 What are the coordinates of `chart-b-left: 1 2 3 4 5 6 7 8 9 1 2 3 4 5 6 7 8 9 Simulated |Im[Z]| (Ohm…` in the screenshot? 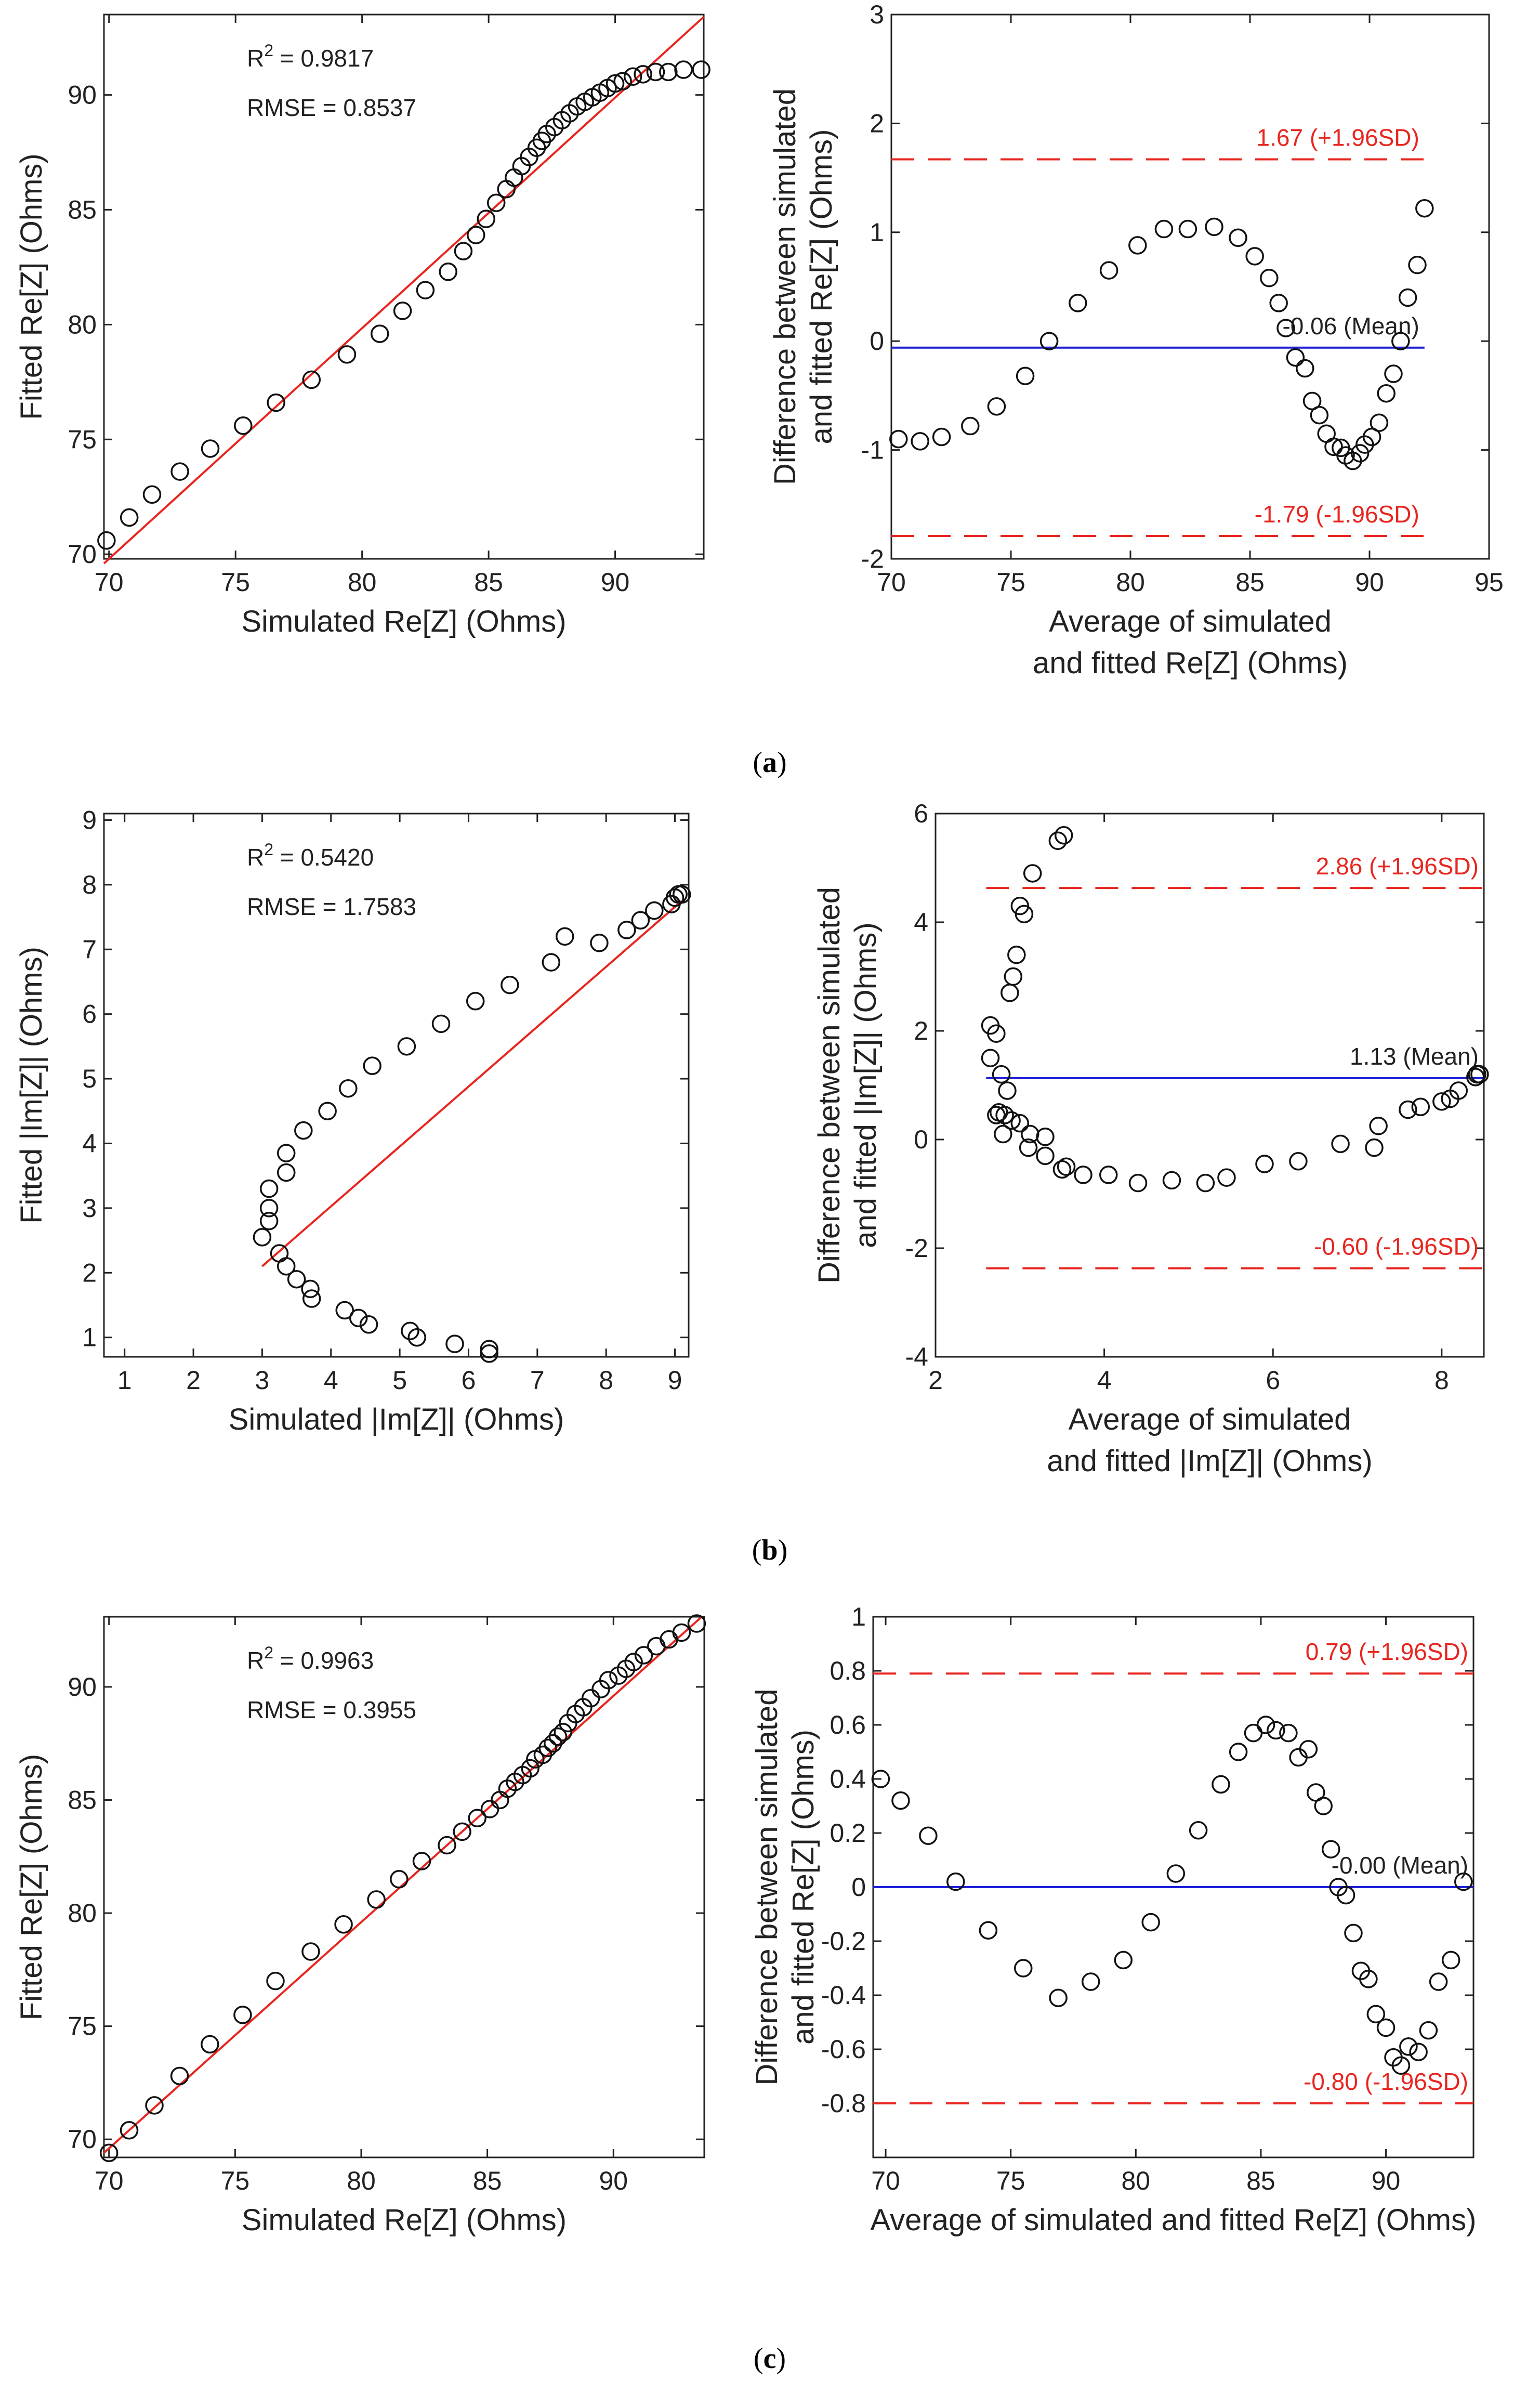 It's located at (353, 1120).